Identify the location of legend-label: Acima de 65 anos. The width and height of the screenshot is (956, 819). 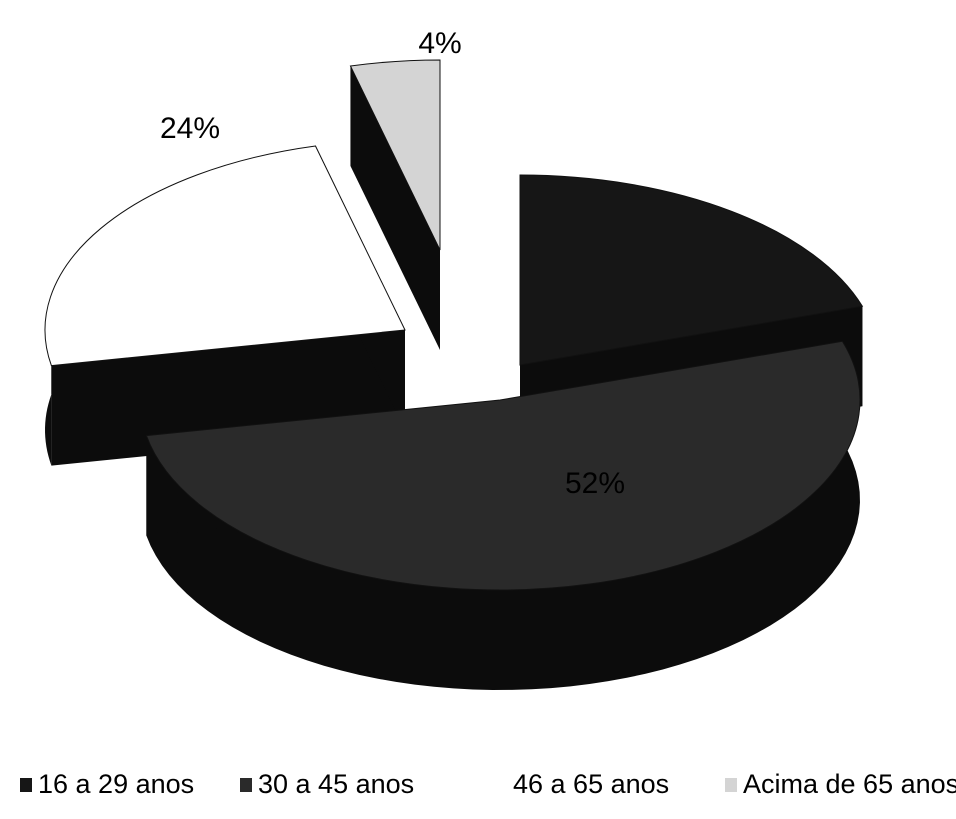
(849, 784).